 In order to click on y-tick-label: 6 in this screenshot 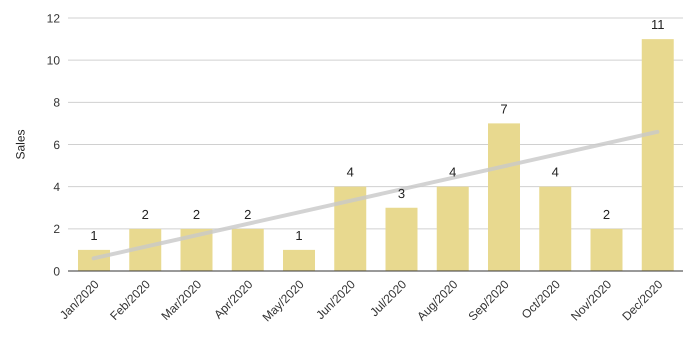, I will do `click(56, 145)`.